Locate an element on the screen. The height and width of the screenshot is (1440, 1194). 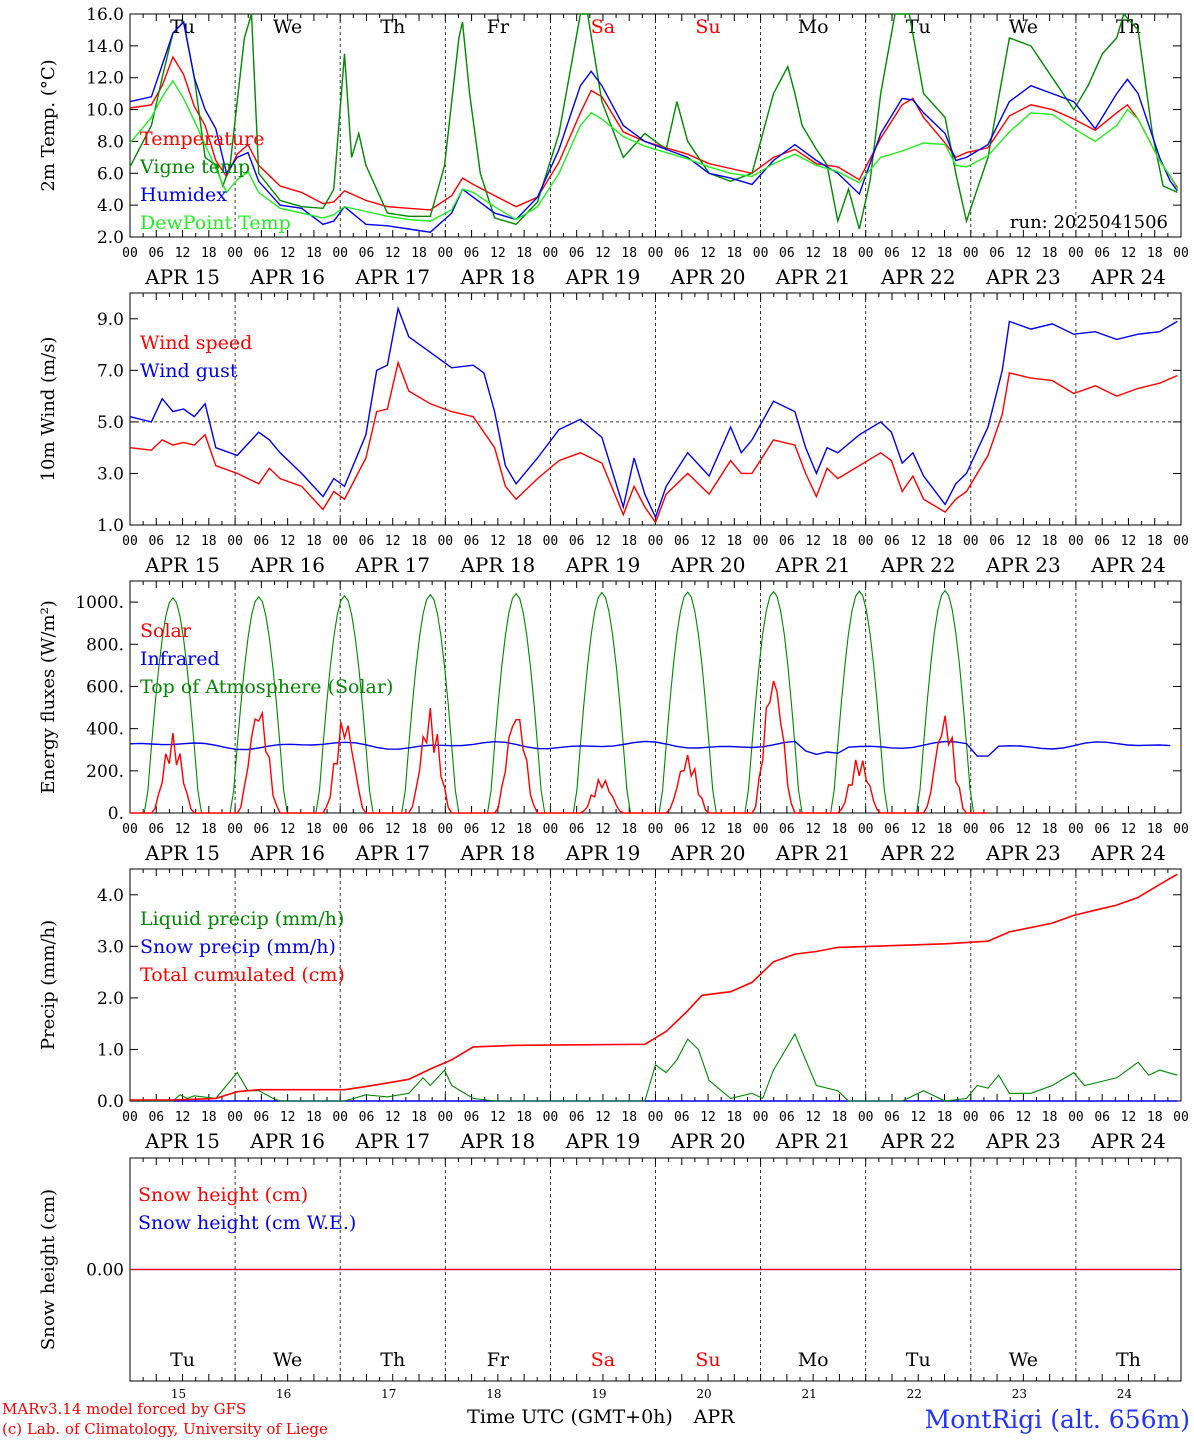
series-line-temperature is located at coordinates (653, 133).